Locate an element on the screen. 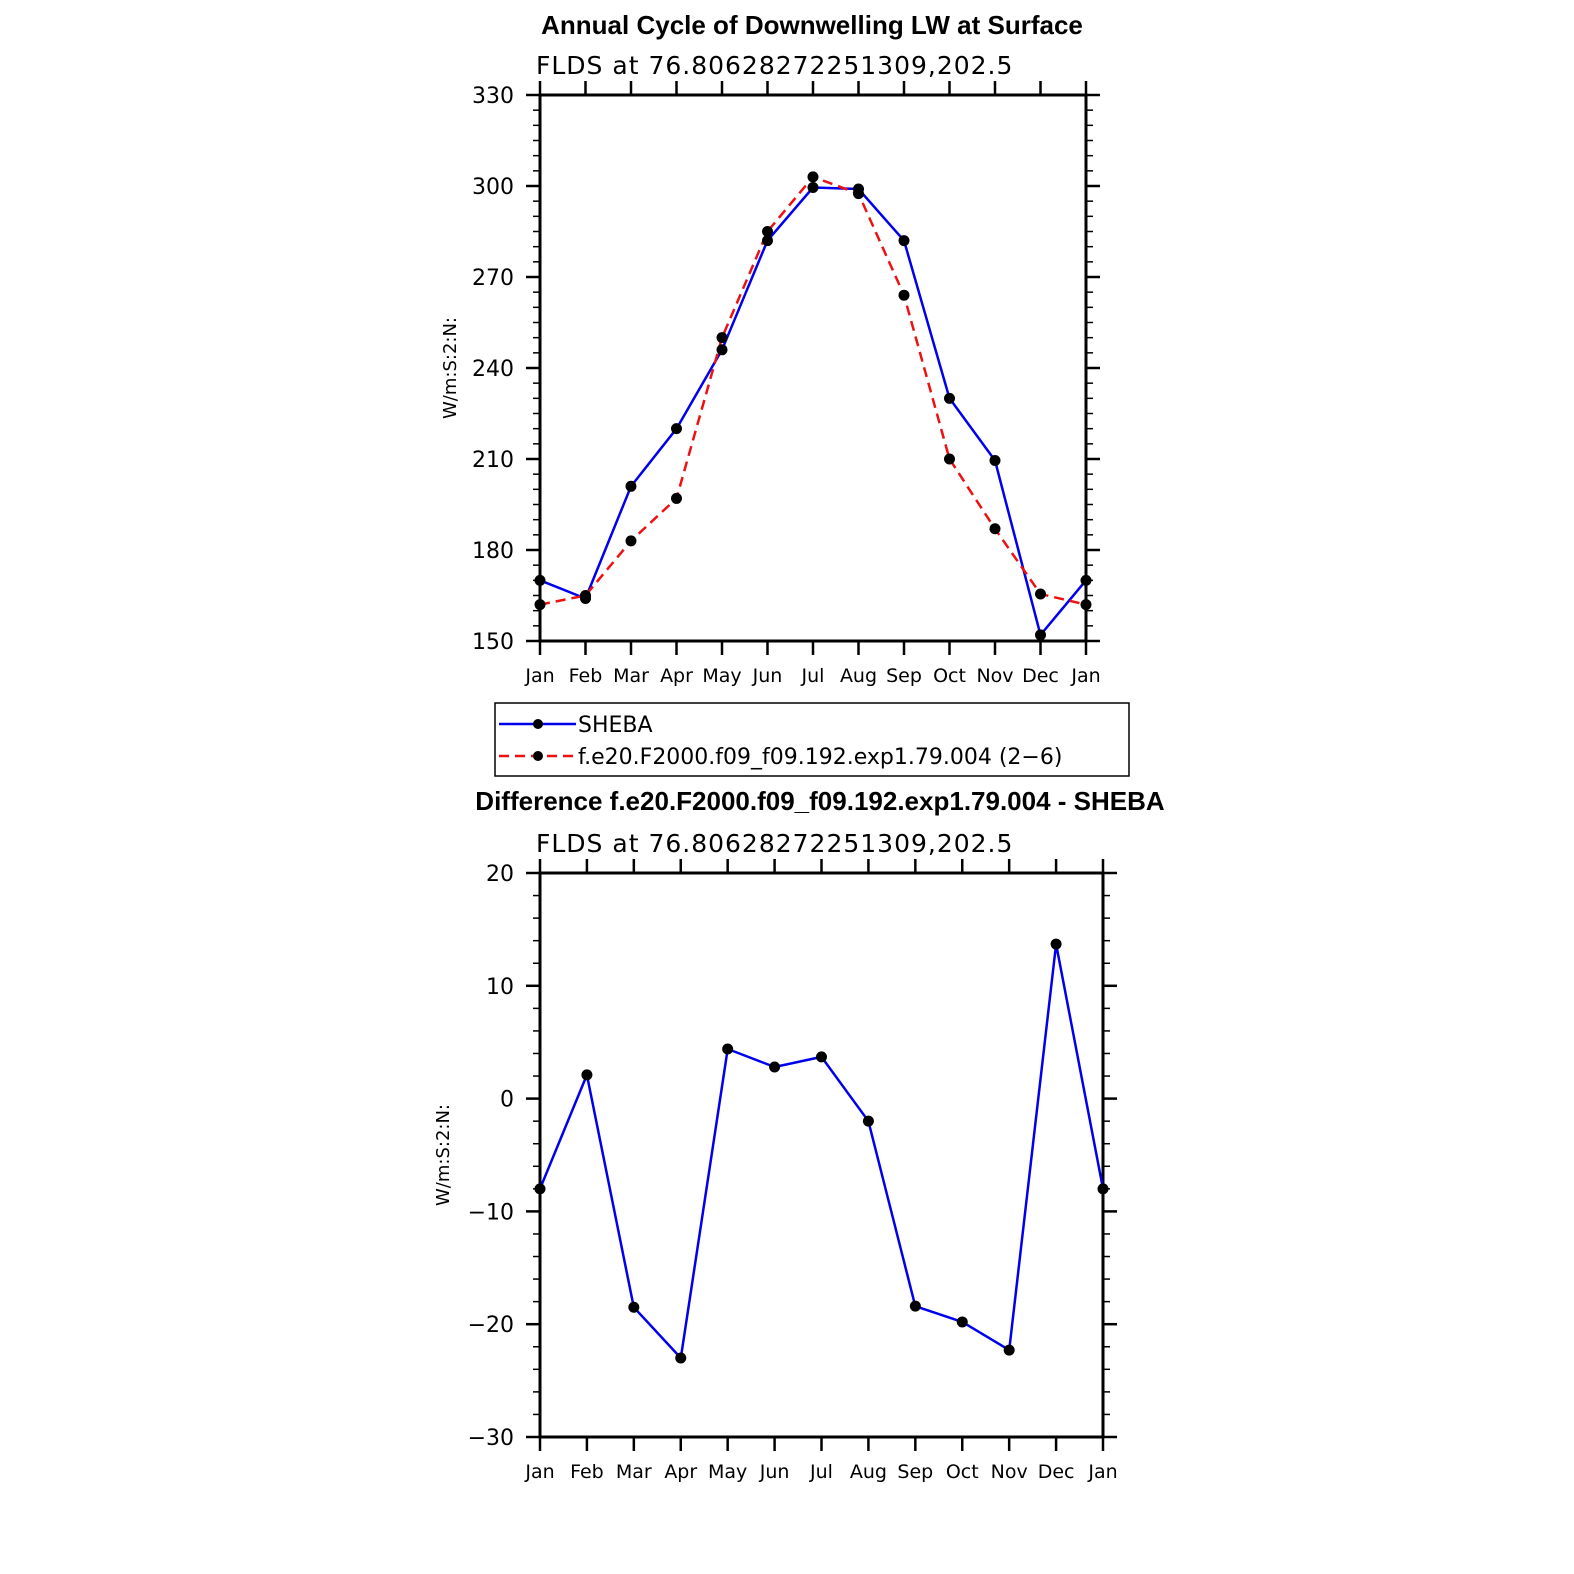 This screenshot has height=1574, width=1574. y-tick-label: 240 is located at coordinates (493, 369).